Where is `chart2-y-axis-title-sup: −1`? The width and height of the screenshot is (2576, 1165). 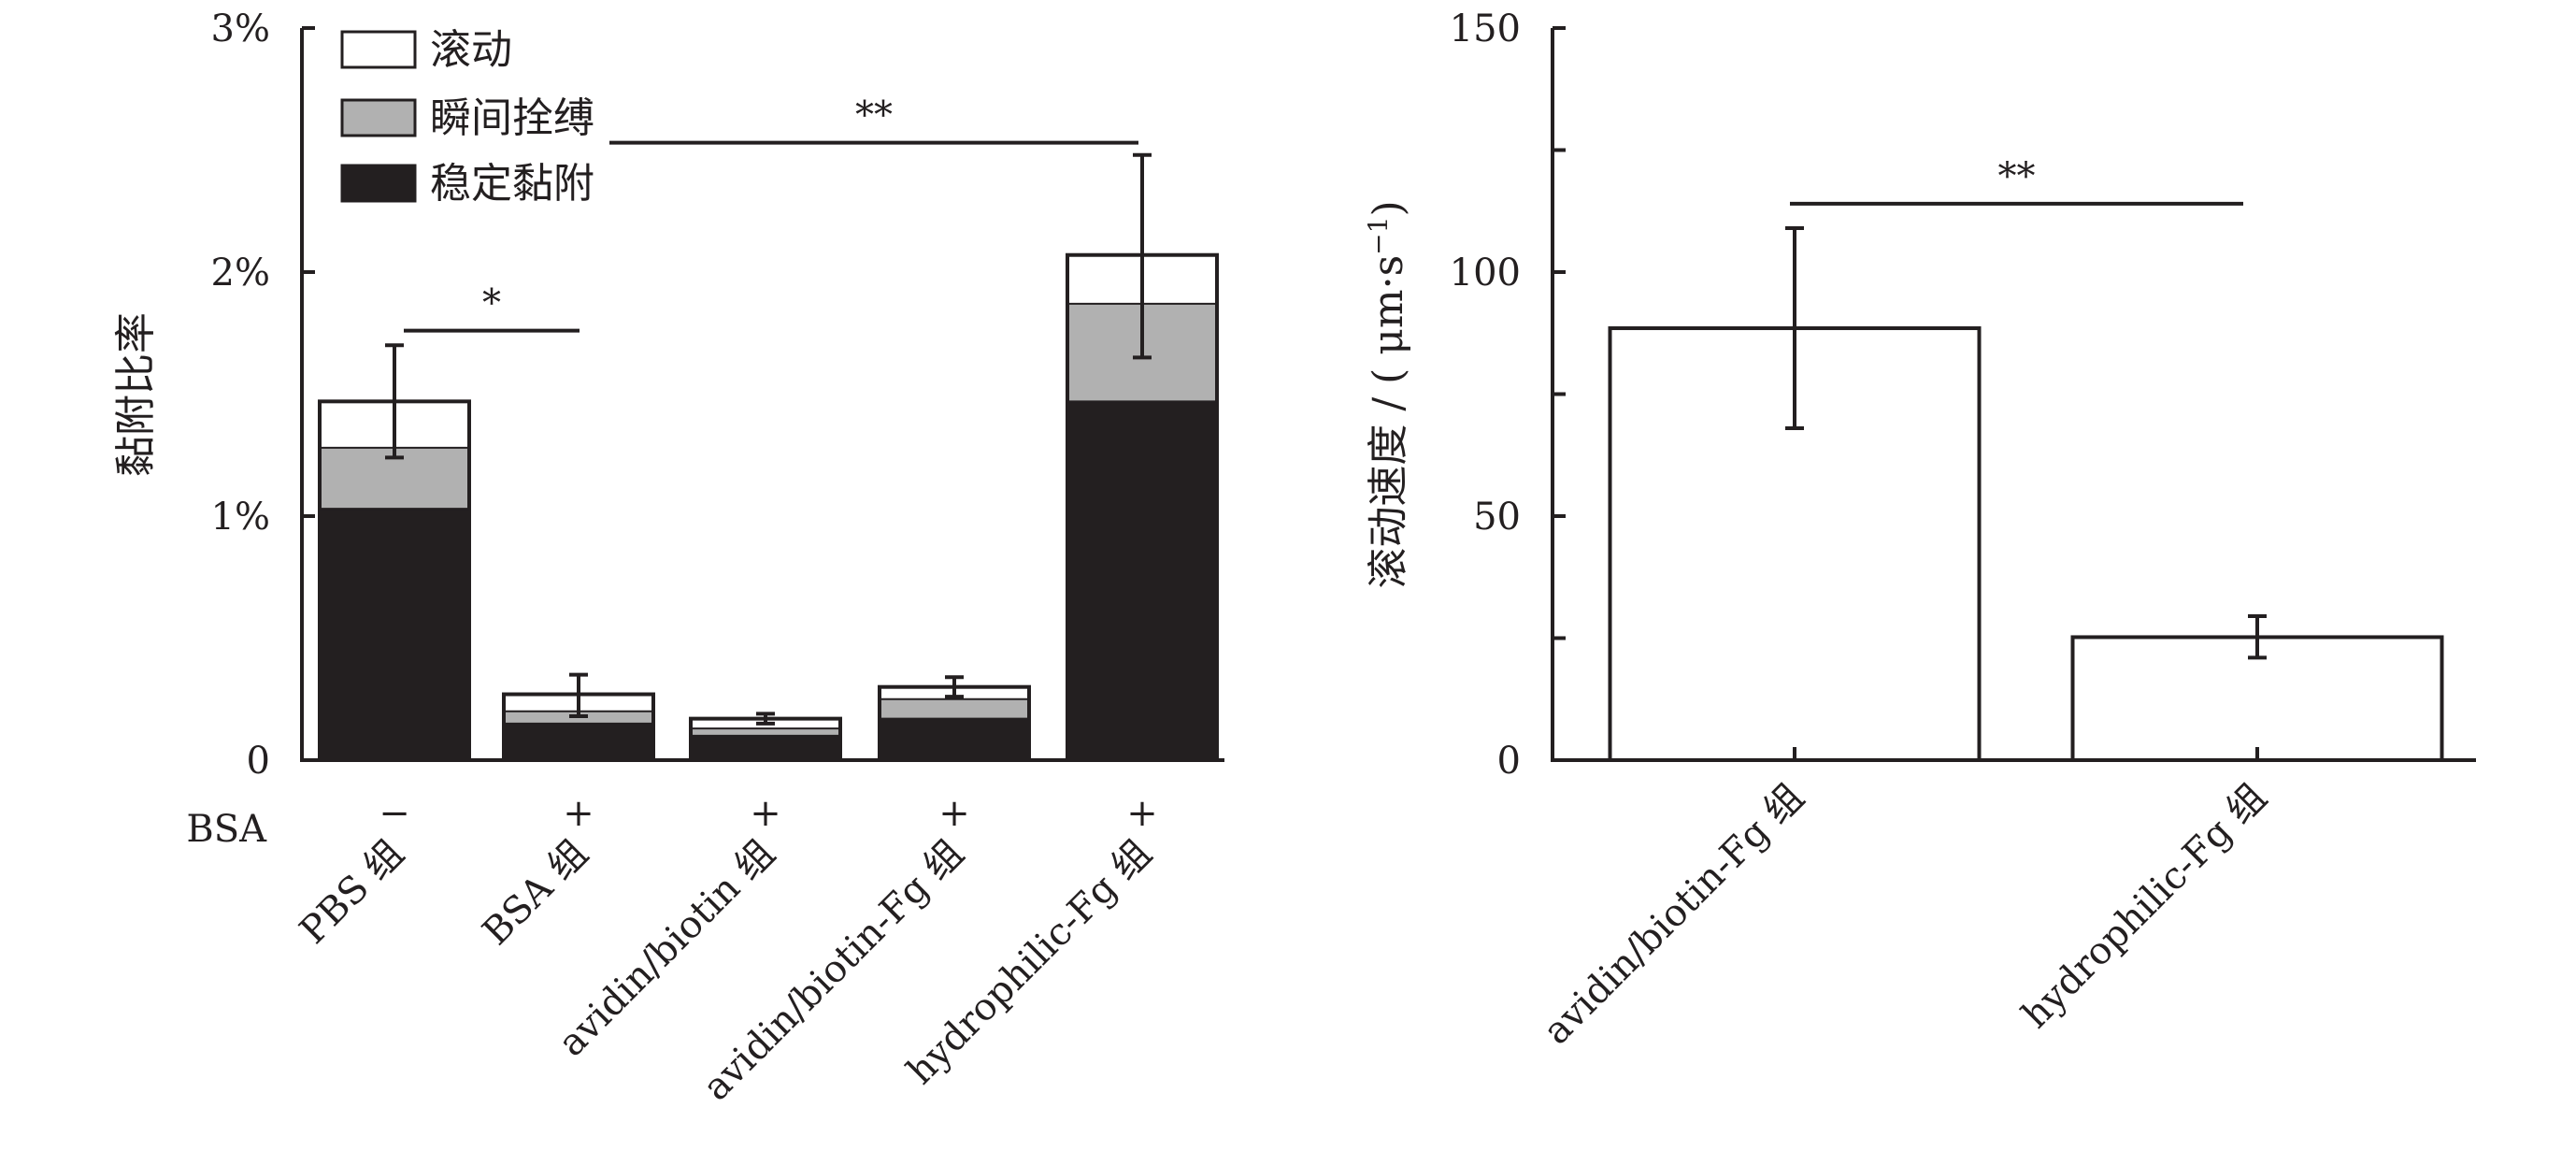 chart2-y-axis-title-sup: −1 is located at coordinates (1378, 236).